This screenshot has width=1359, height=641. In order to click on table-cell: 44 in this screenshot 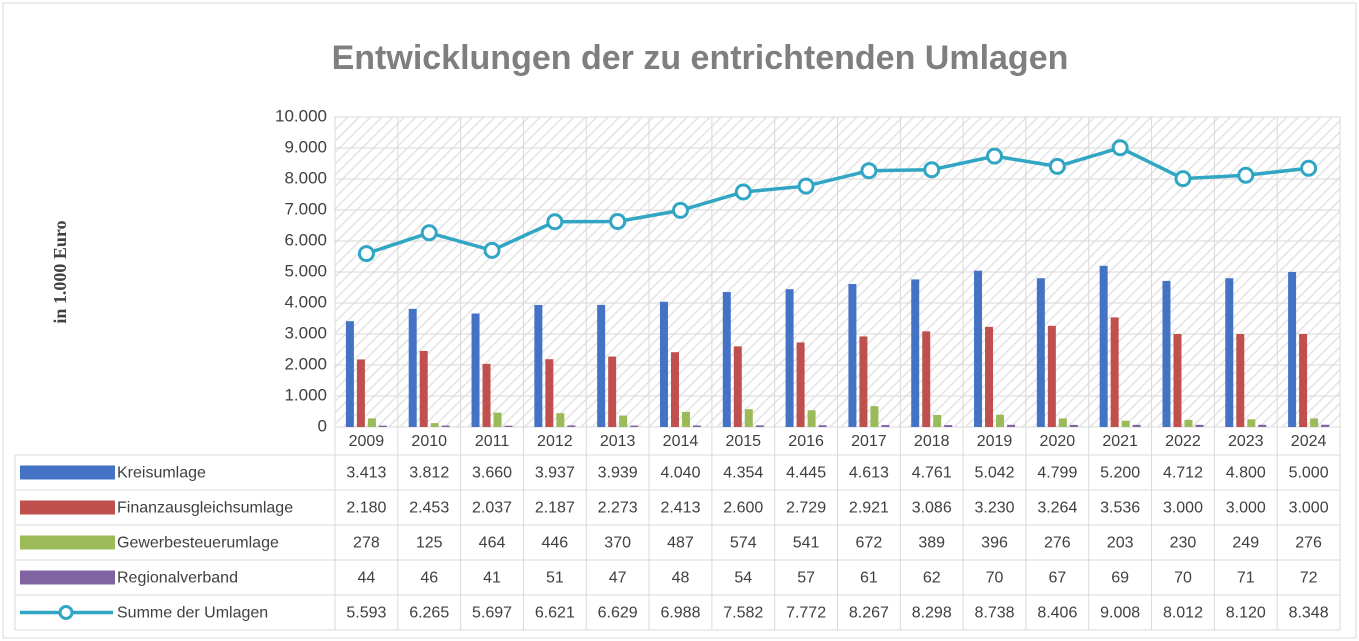, I will do `click(367, 578)`.